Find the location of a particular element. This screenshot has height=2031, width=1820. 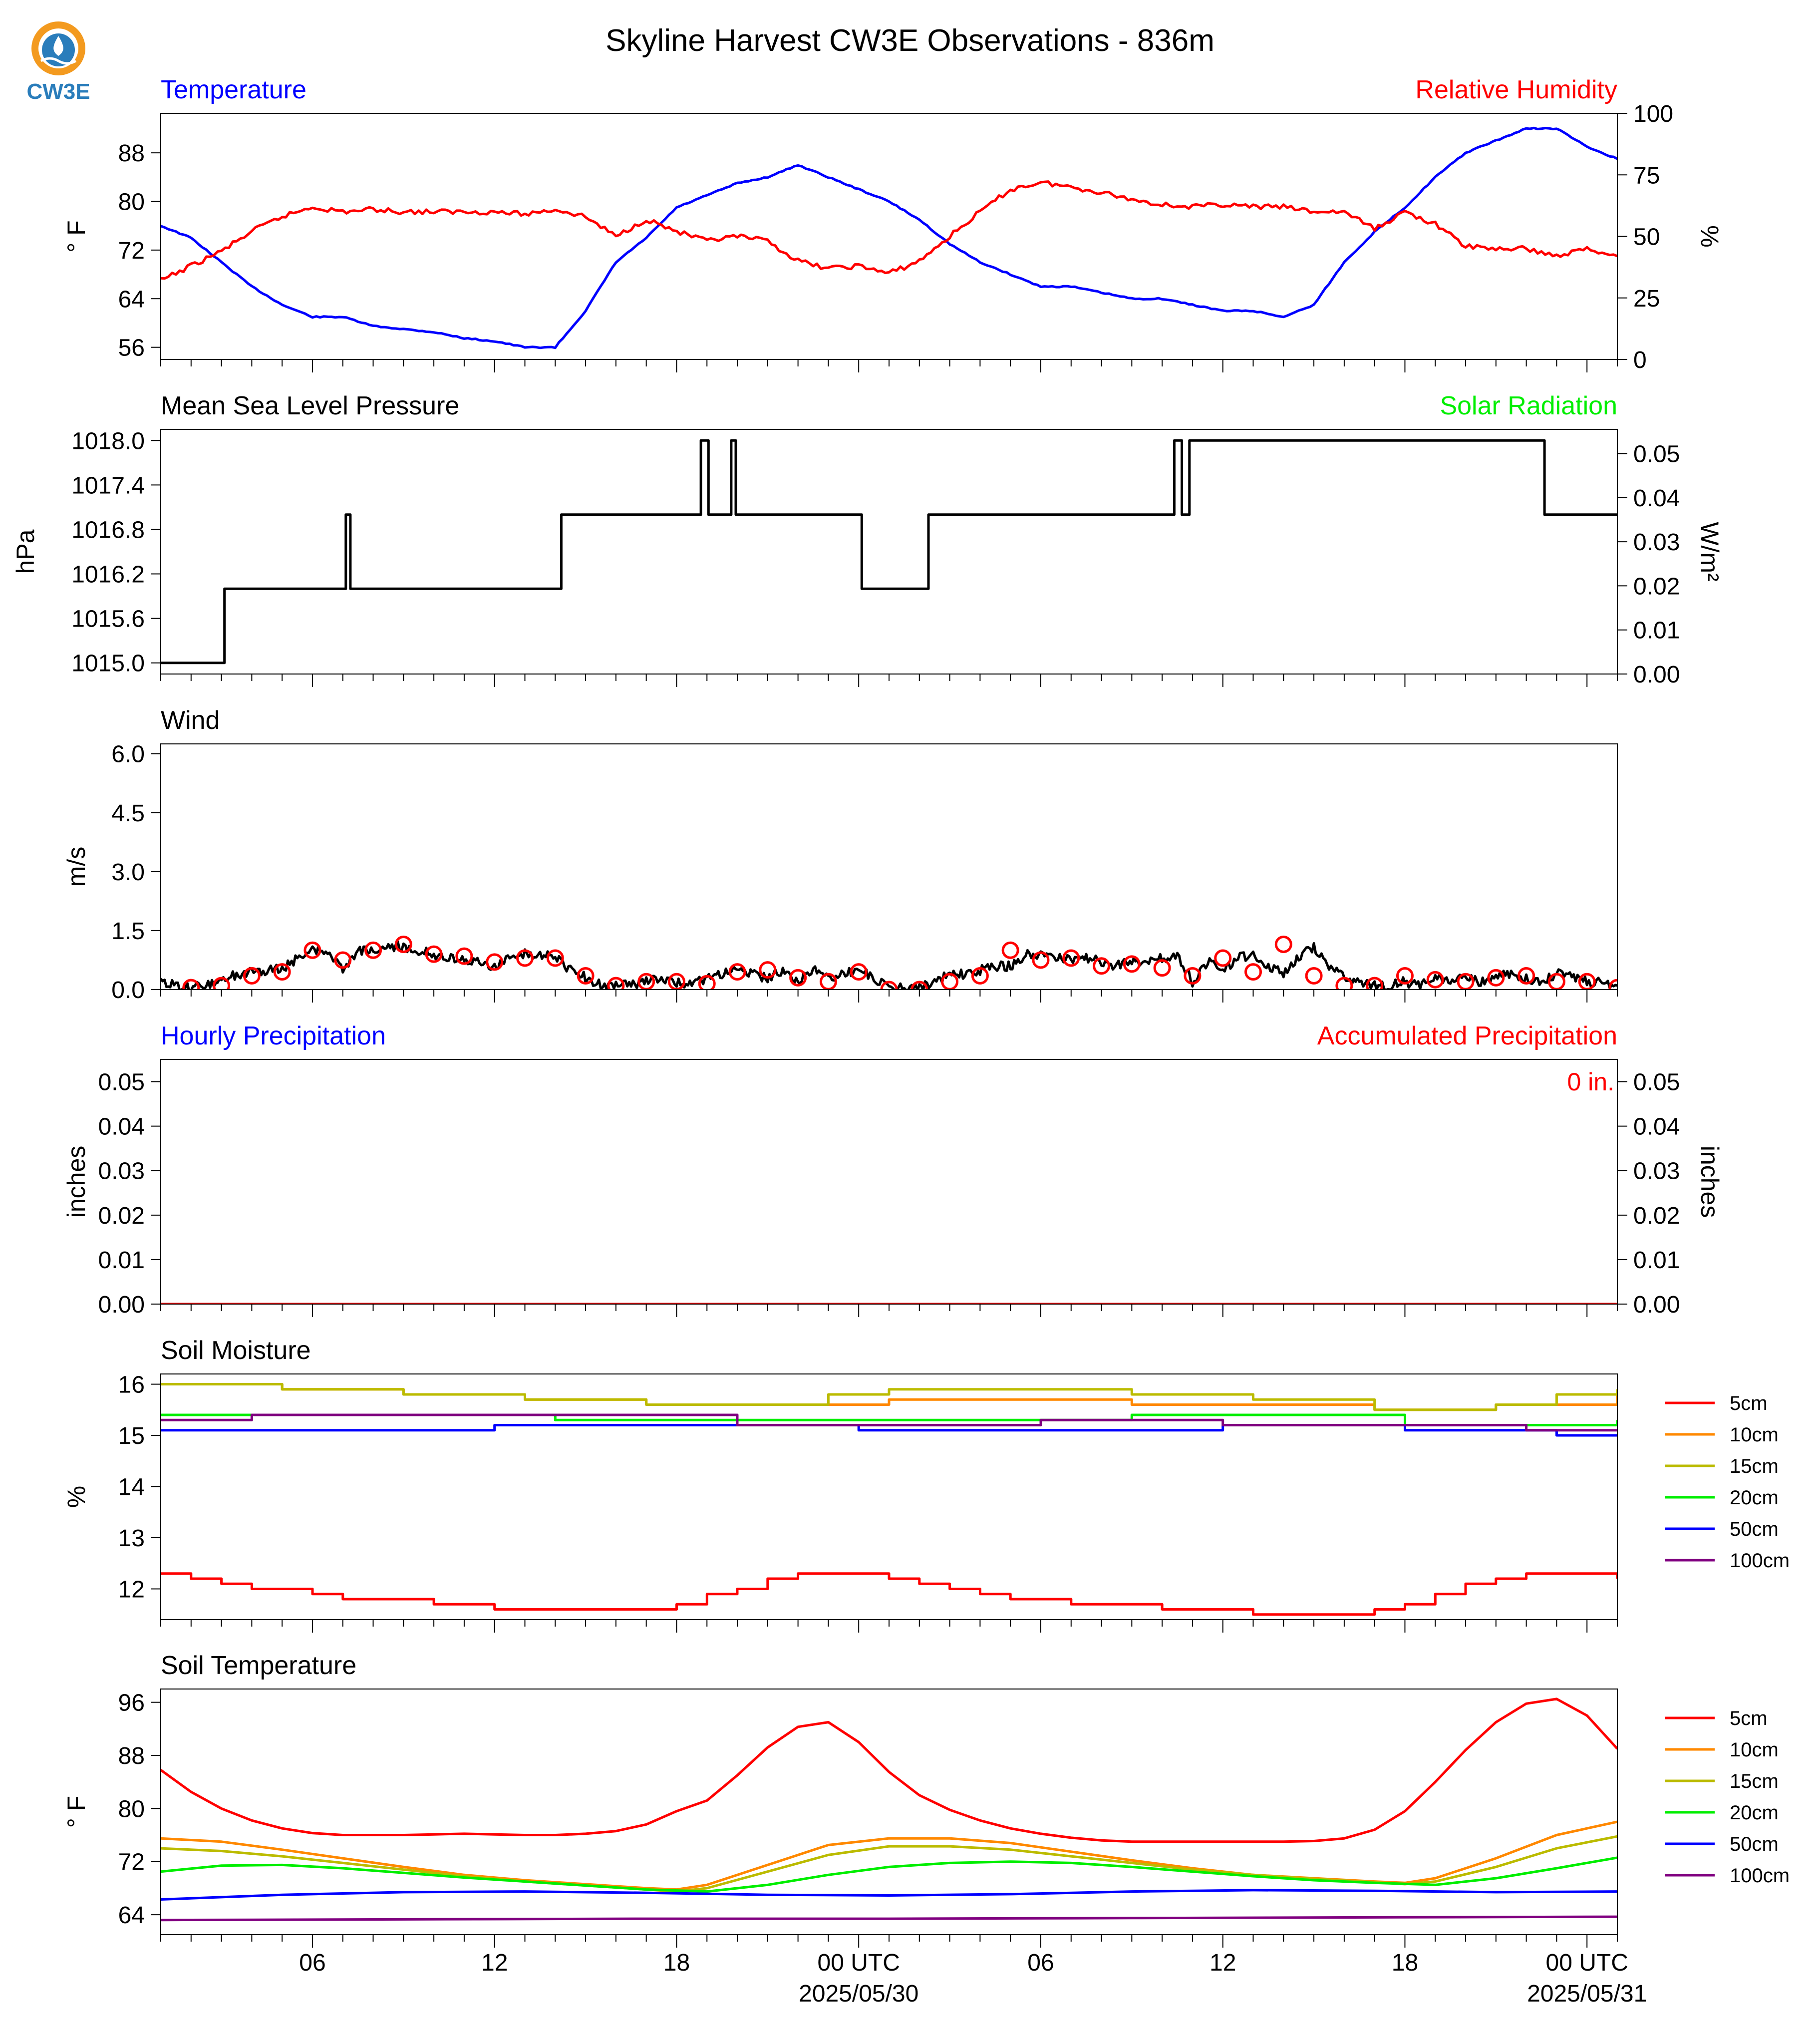

y-tick-label: 12 is located at coordinates (131, 1590).